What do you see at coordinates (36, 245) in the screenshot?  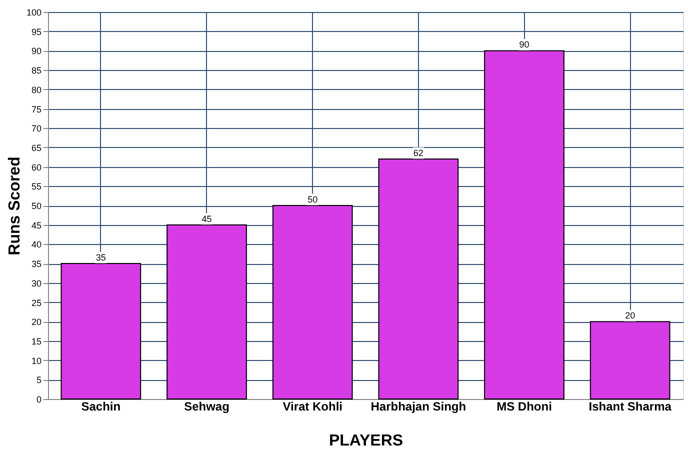 I see `y-tick-label: 40` at bounding box center [36, 245].